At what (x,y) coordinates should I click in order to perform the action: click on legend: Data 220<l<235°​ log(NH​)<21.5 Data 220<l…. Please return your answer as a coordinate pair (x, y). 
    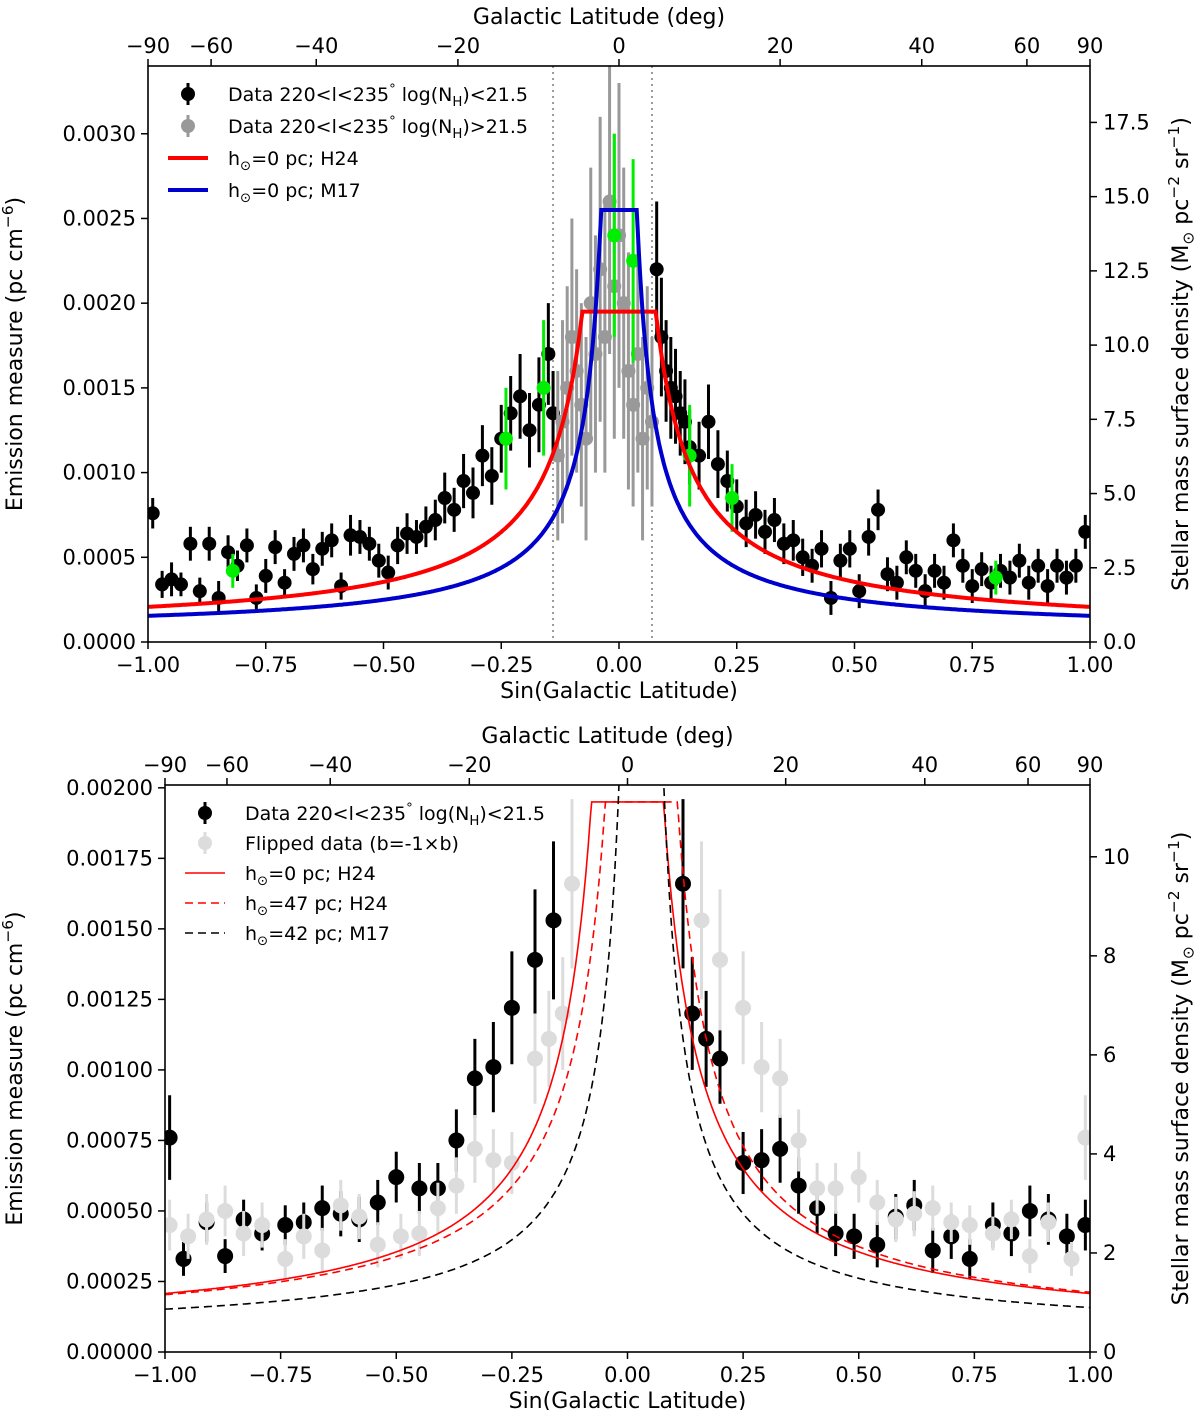
    Looking at the image, I should click on (348, 144).